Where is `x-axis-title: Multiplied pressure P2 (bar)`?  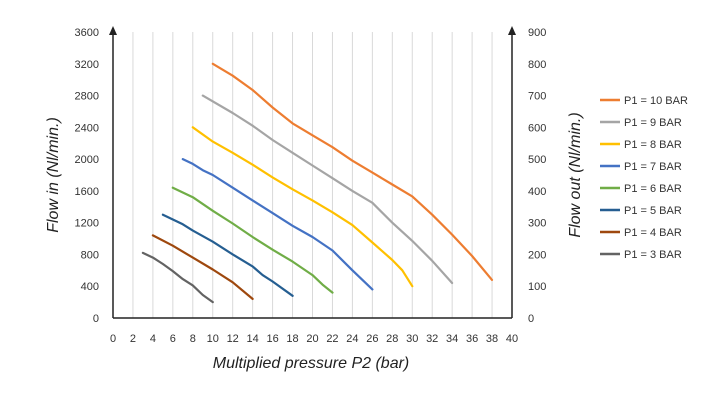
x-axis-title: Multiplied pressure P2 (bar) is located at coordinates (311, 363).